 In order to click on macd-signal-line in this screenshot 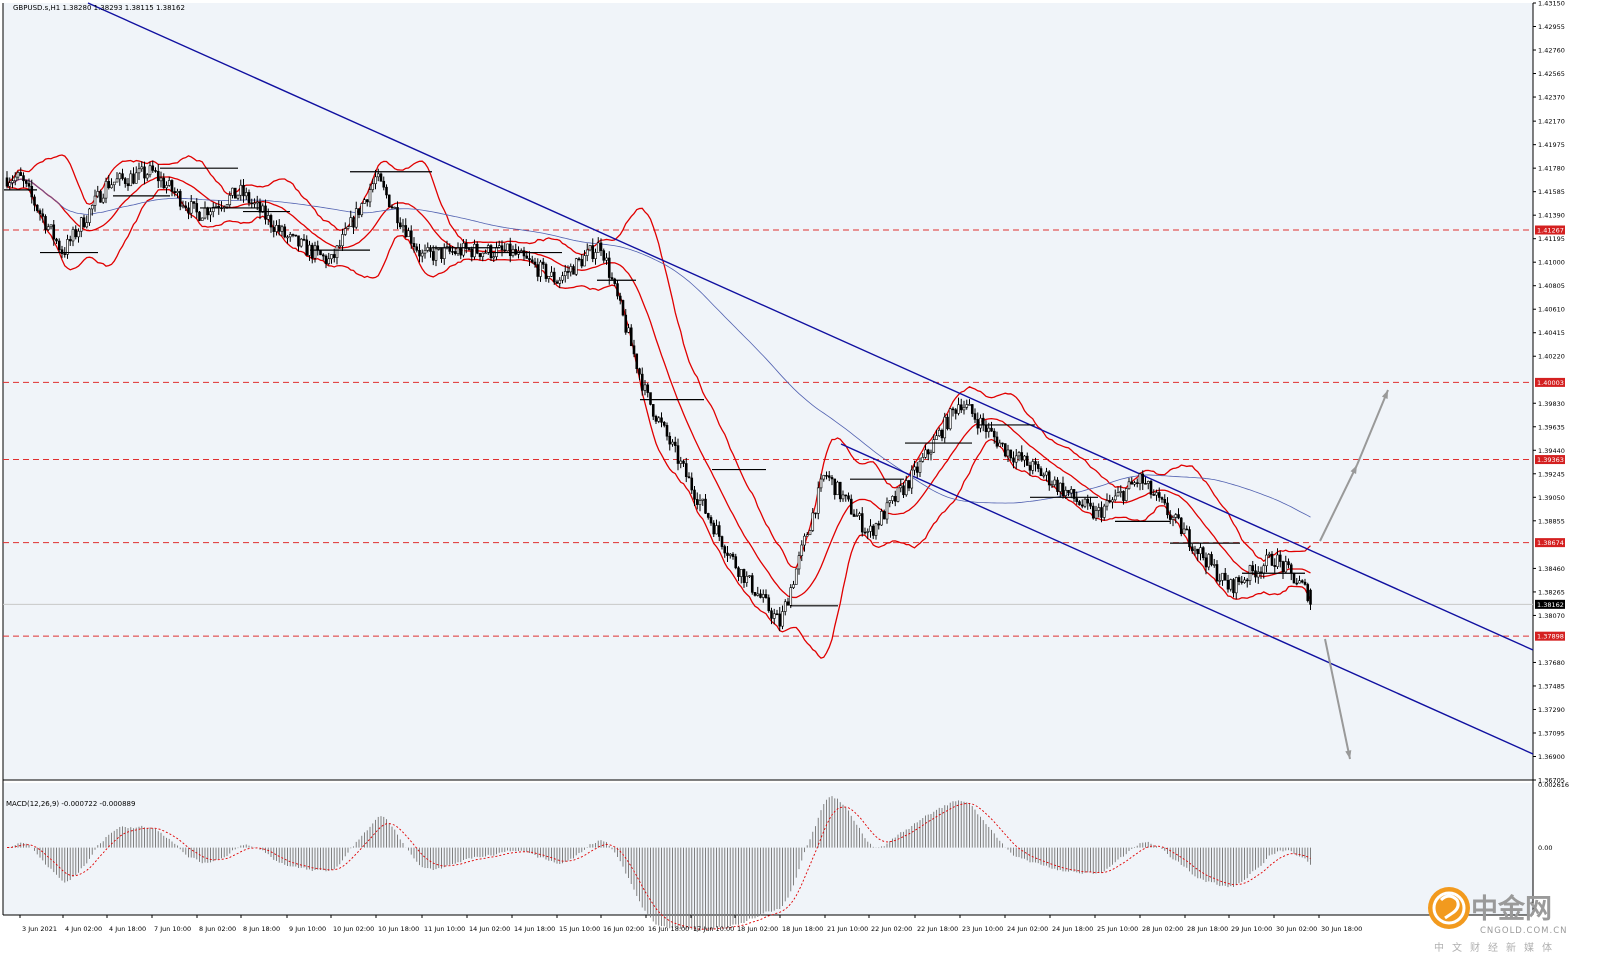, I will do `click(658, 866)`.